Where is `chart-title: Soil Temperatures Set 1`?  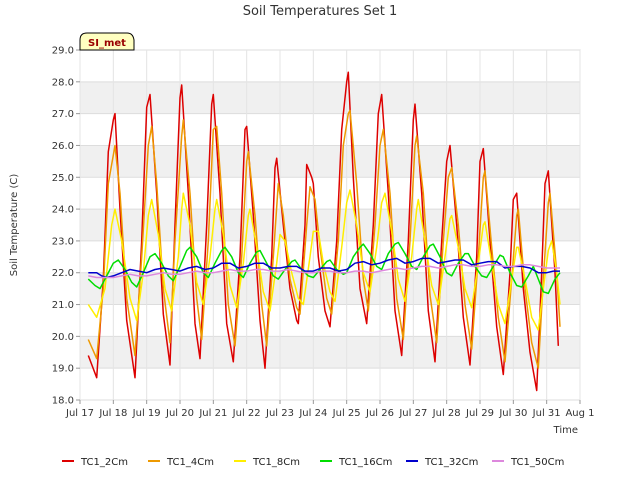
chart-title: Soil Temperatures Set 1 is located at coordinates (320, 11).